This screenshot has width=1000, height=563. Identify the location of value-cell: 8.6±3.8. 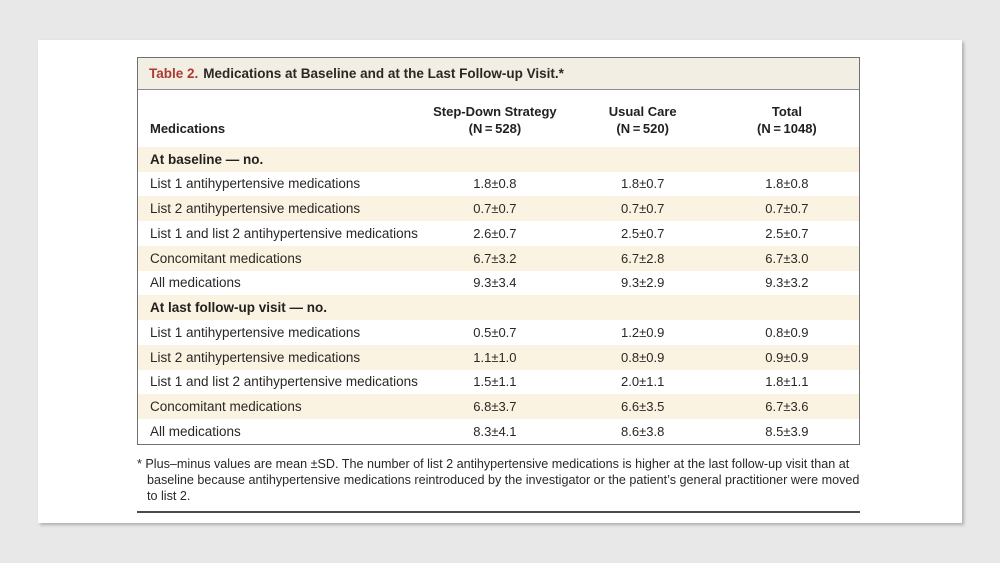
(643, 431).